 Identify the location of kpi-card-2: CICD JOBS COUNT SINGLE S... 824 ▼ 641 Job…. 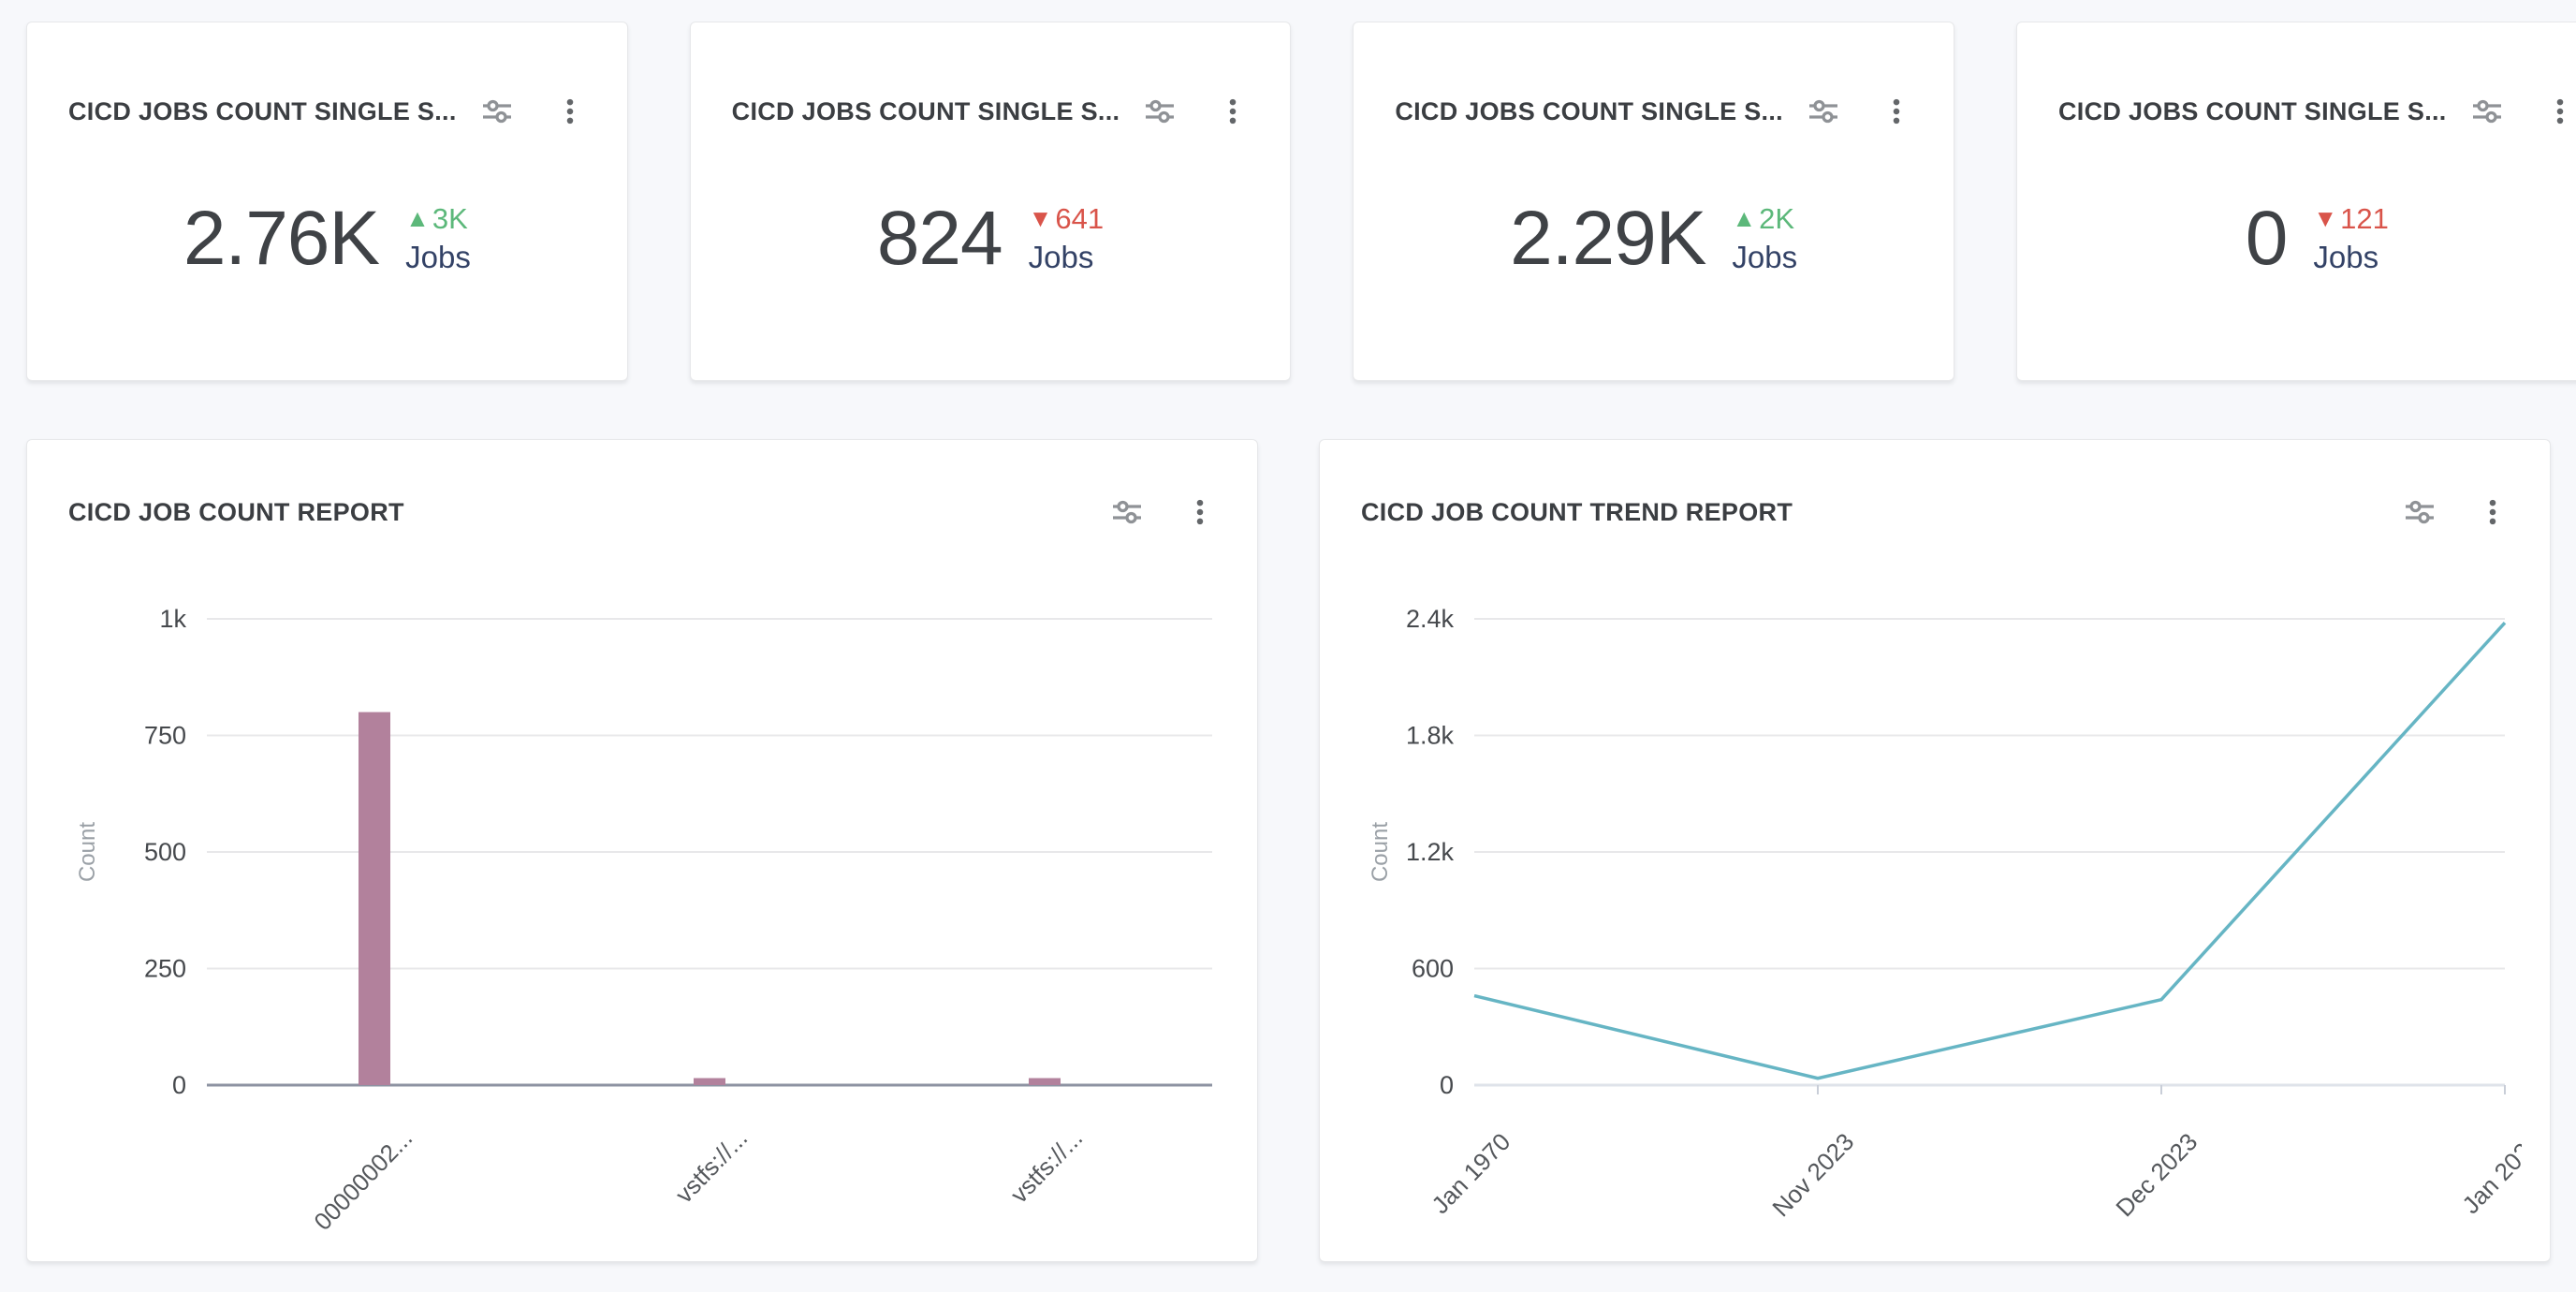
(990, 201).